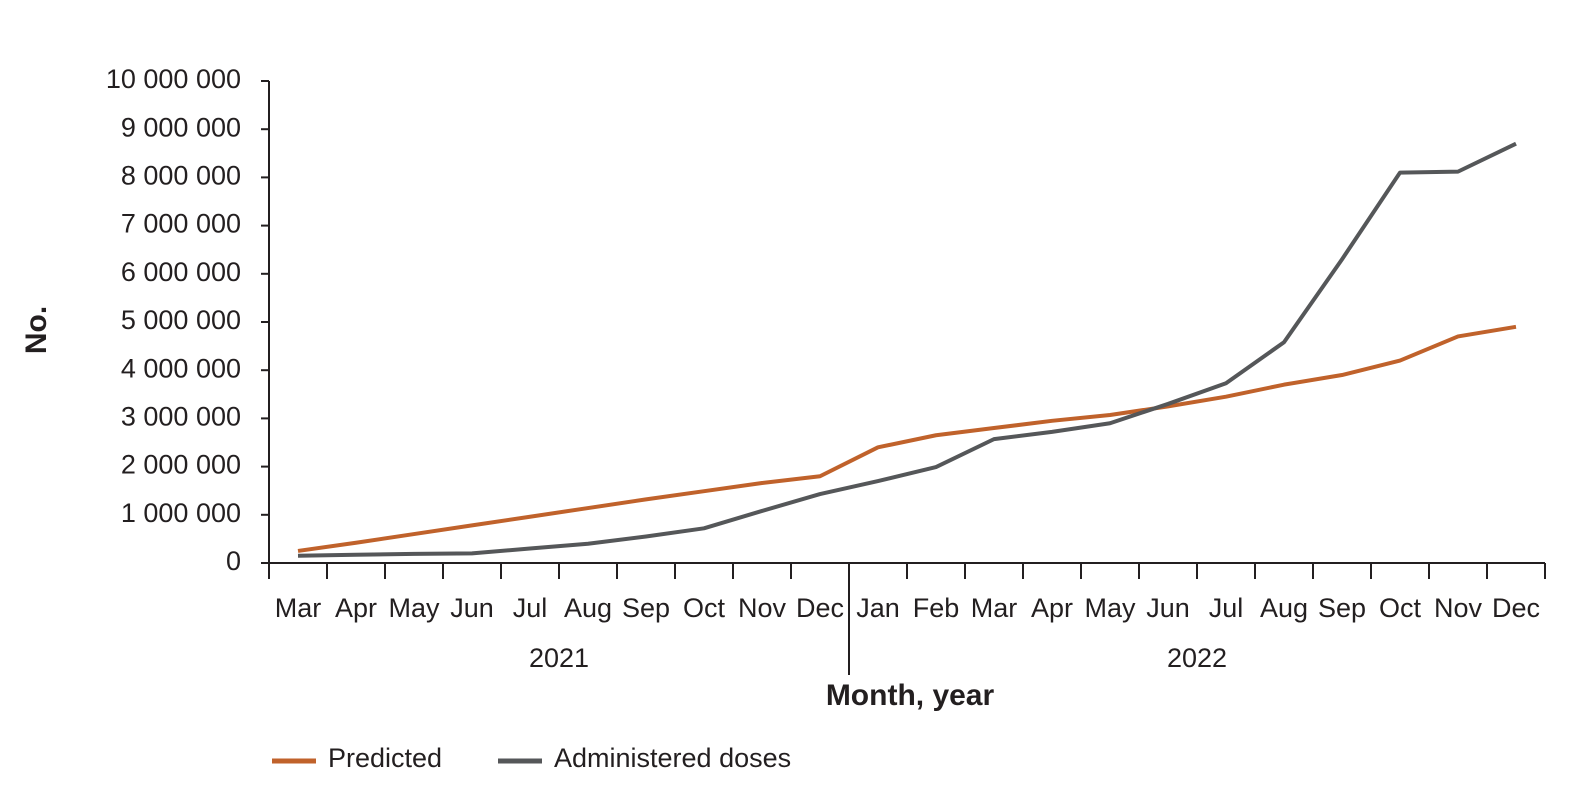 This screenshot has width=1593, height=811. I want to click on x-group-label: 2022, so click(1197, 658).